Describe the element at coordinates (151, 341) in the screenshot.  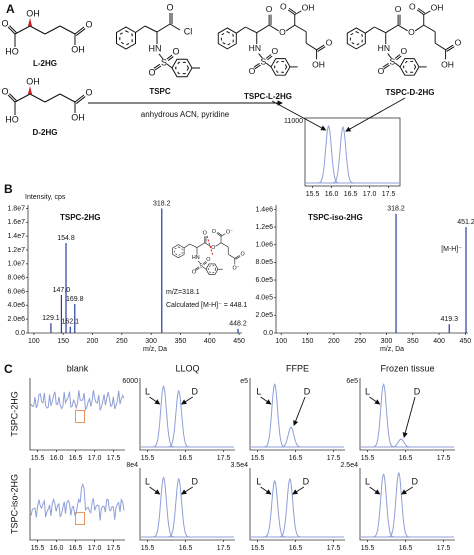
I see `x-tick-label: 300` at that location.